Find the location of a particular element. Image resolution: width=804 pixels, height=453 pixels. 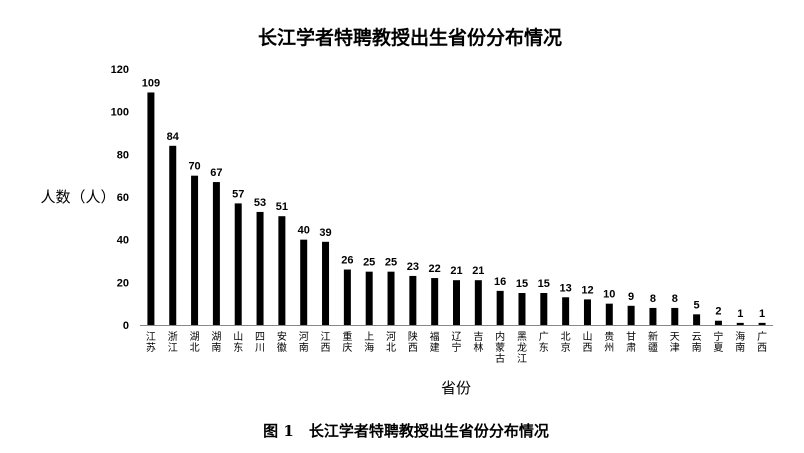

data-label: 51 is located at coordinates (282, 207).